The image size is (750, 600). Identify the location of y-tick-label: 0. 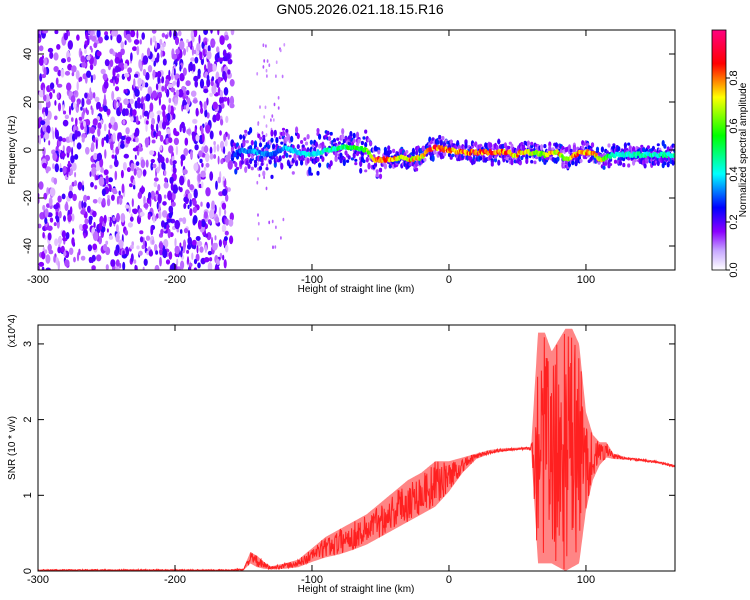
(28, 571).